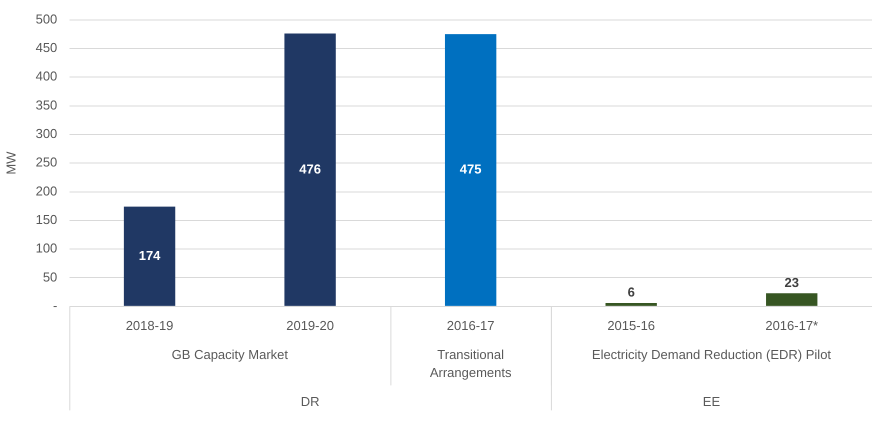 The image size is (872, 430). What do you see at coordinates (470, 325) in the screenshot?
I see `x-tick-label: 2016-17` at bounding box center [470, 325].